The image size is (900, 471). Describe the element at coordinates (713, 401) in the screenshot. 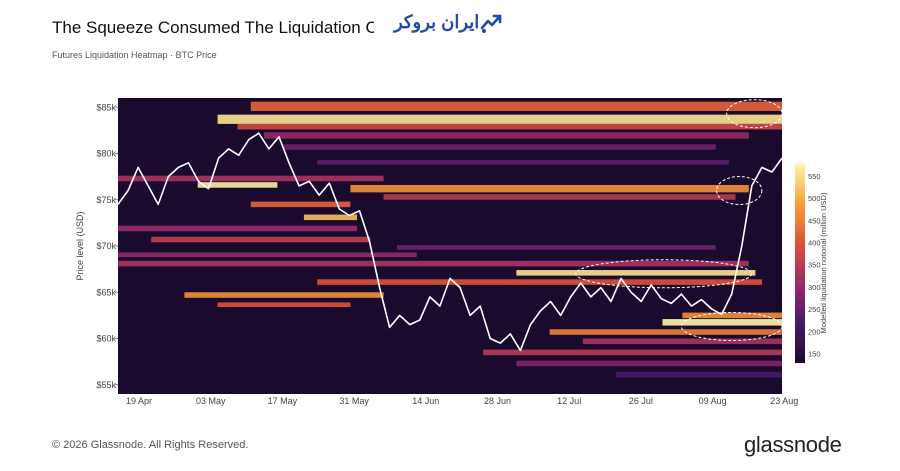

I see `x-tick-label: 09 Aug` at that location.